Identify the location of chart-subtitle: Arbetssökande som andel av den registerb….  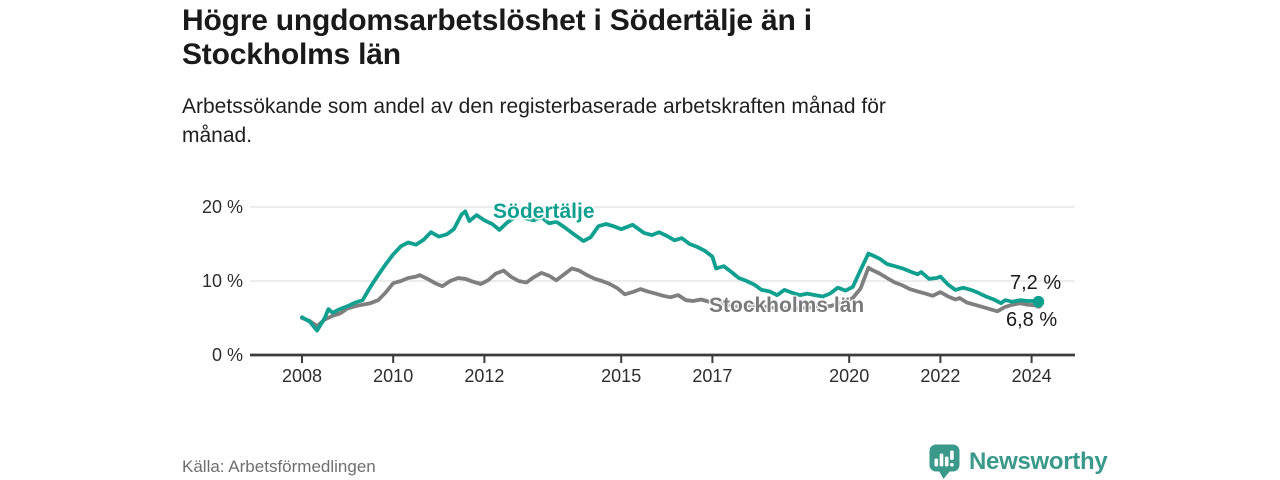
(534, 121).